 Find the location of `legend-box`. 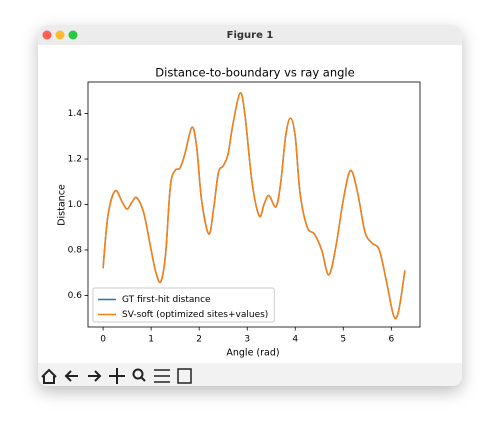

legend-box is located at coordinates (183, 305).